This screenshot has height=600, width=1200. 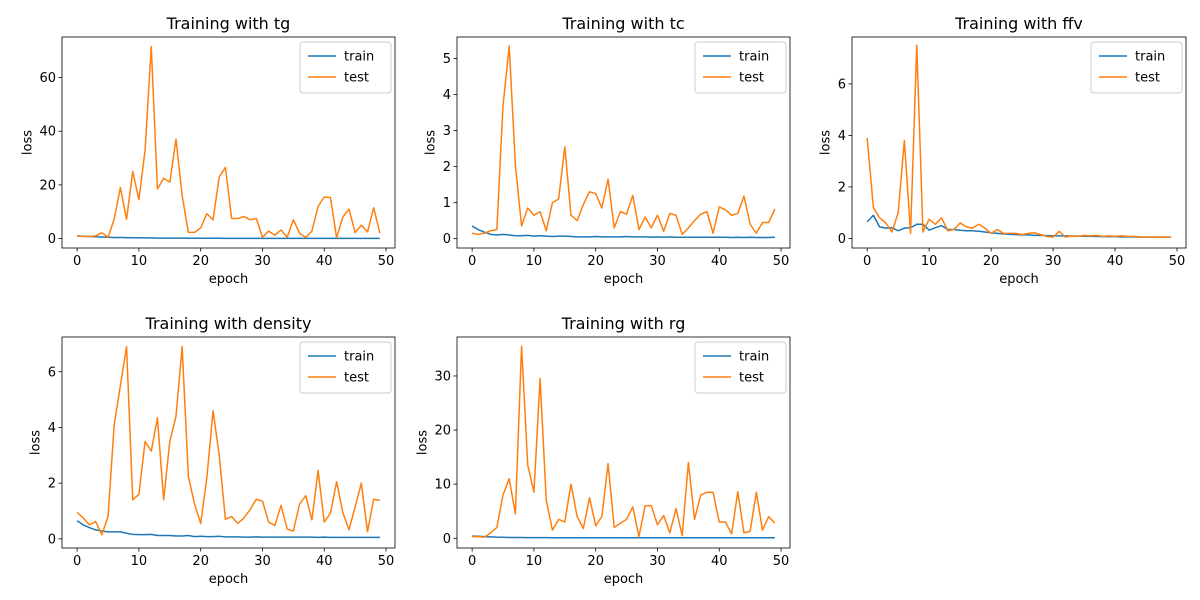 I want to click on y-tick-label: 10, so click(x=442, y=485).